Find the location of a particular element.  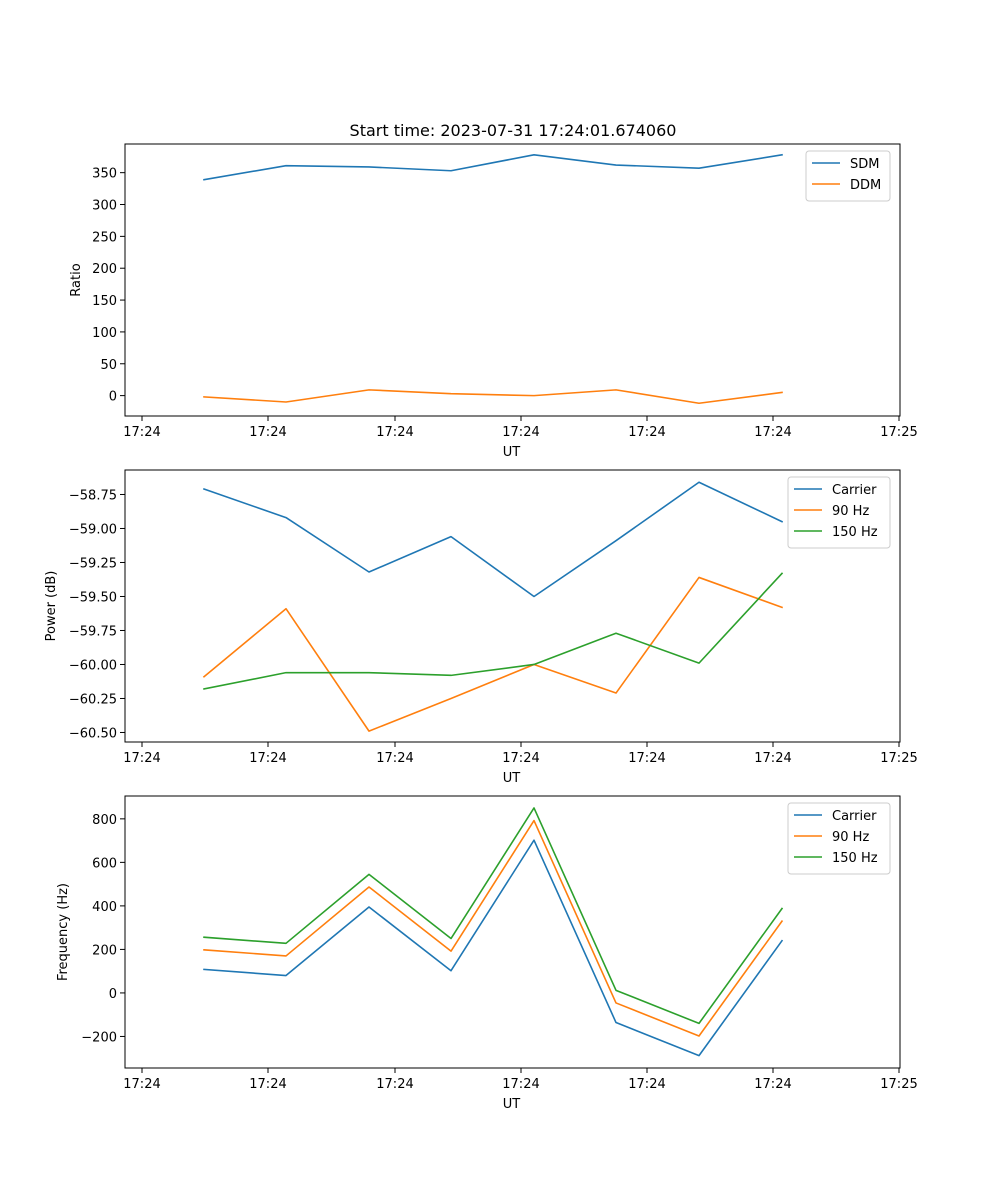

y-tick-label: 800 is located at coordinates (104, 820).